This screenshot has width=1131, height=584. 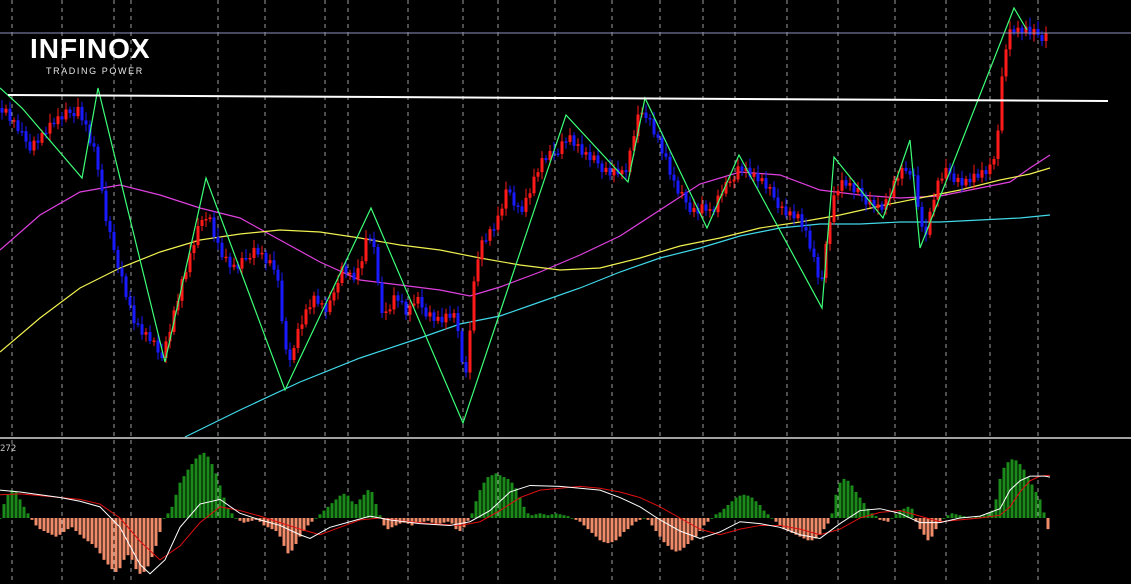 I want to click on price-levels, so click(x=565, y=67).